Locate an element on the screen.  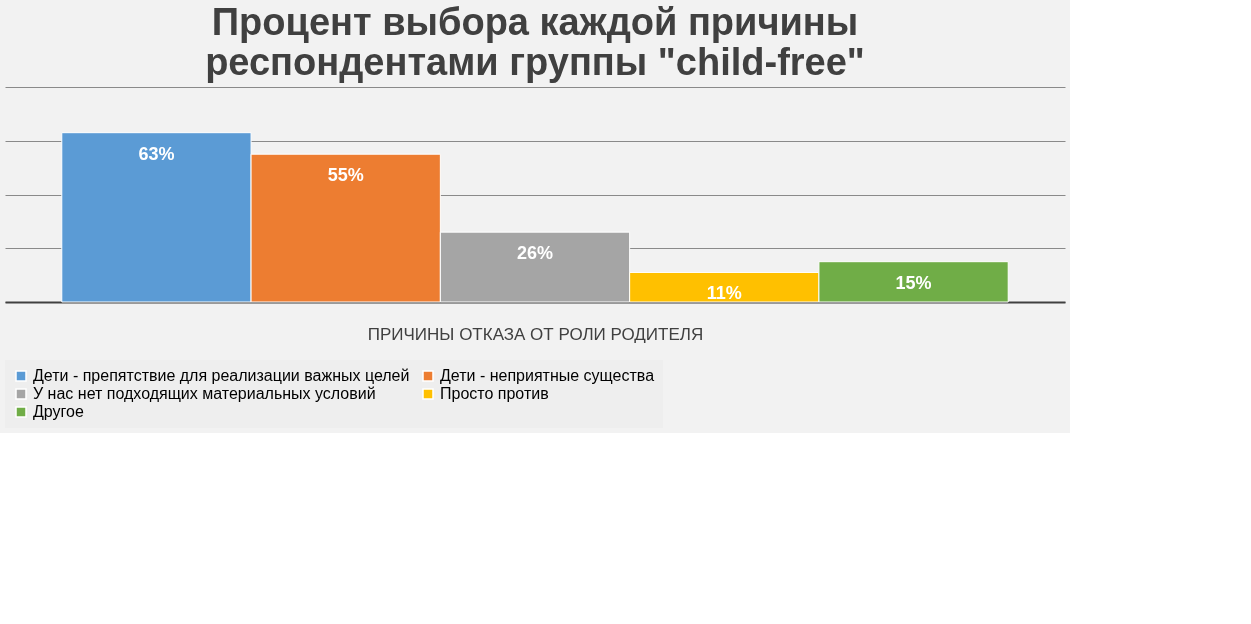
legend-label: Дети - неприятные существа is located at coordinates (547, 375).